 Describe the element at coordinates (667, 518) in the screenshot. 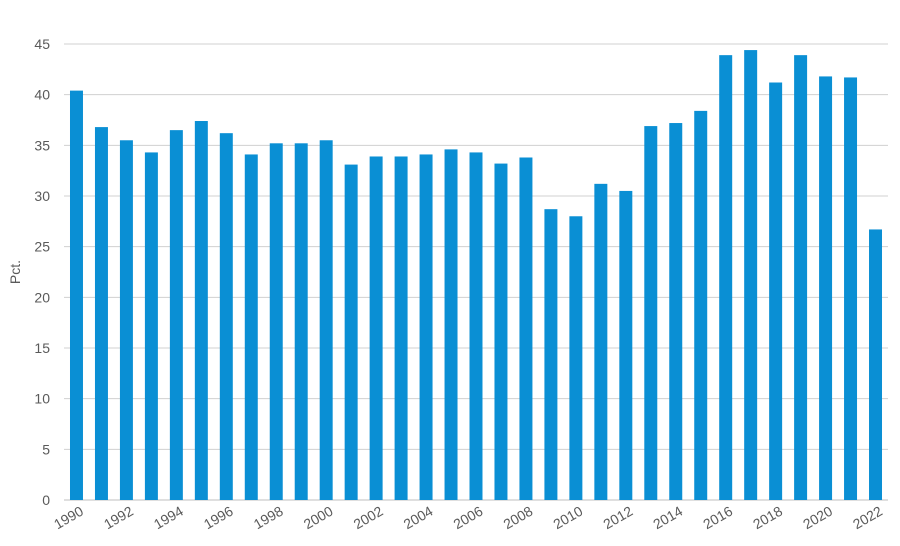

I see `x-tick-label: 2014` at that location.